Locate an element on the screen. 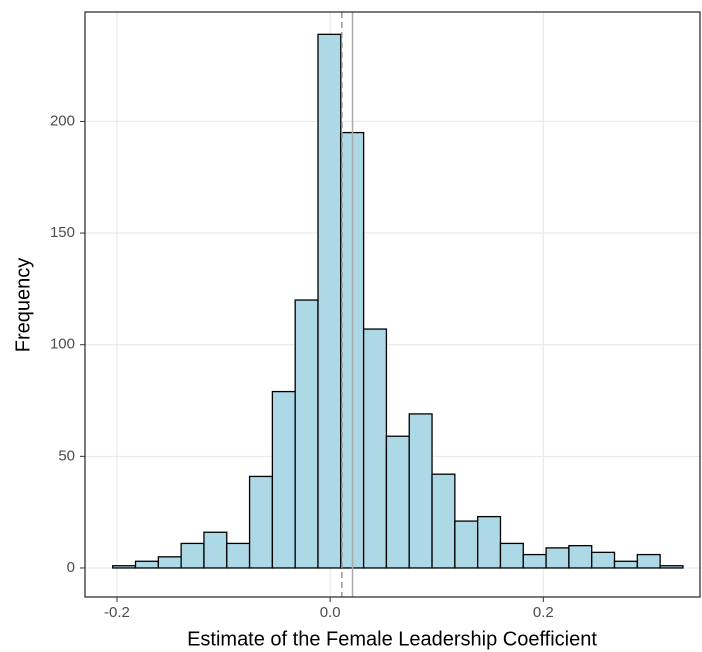 This screenshot has height=652, width=702. y-tick-label: 50 is located at coordinates (66, 455).